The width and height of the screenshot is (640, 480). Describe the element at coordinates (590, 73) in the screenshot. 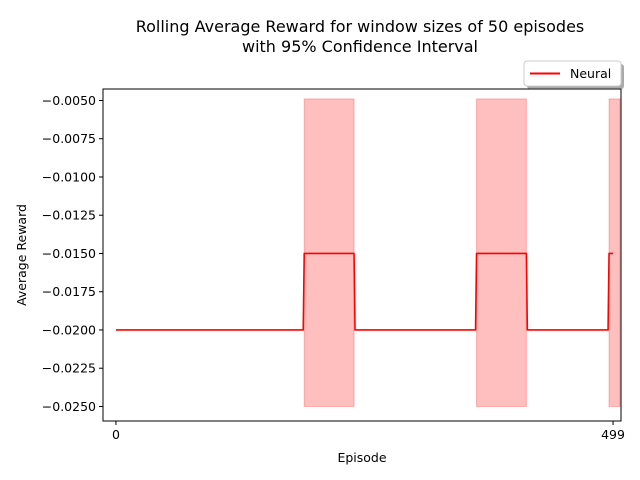

I see `legend-label-neural: Neural` at that location.